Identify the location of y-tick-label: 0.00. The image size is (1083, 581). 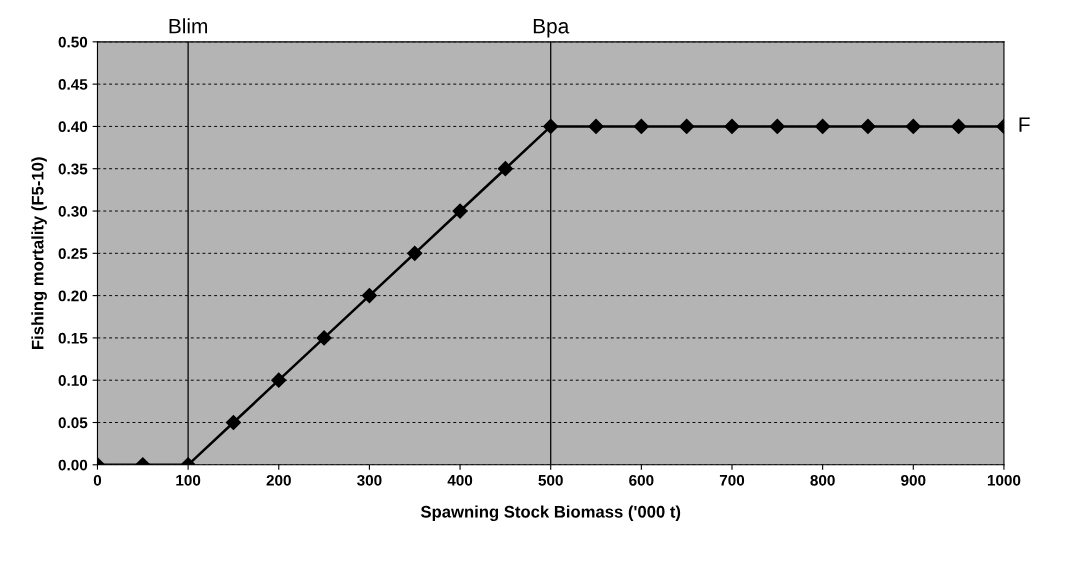
(73, 465).